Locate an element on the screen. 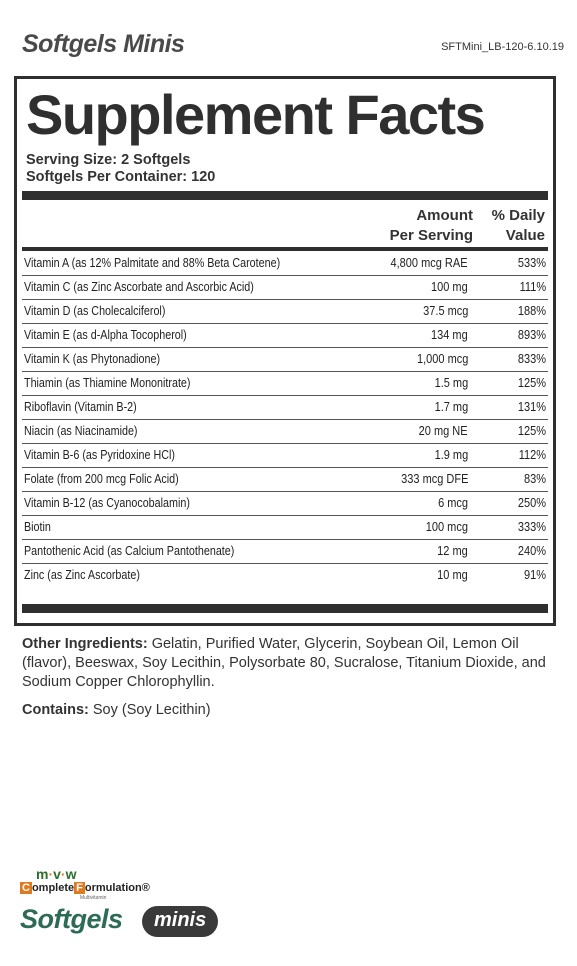 The height and width of the screenshot is (966, 577). nutrient-name: Biotin is located at coordinates (37, 527).